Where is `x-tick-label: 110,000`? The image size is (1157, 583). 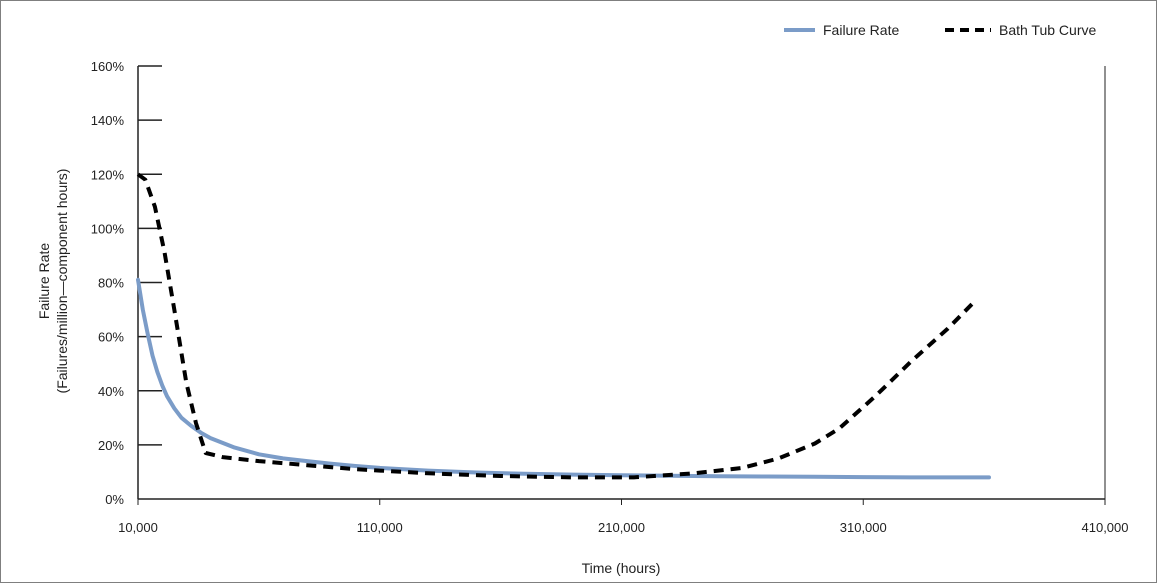
x-tick-label: 110,000 is located at coordinates (380, 527).